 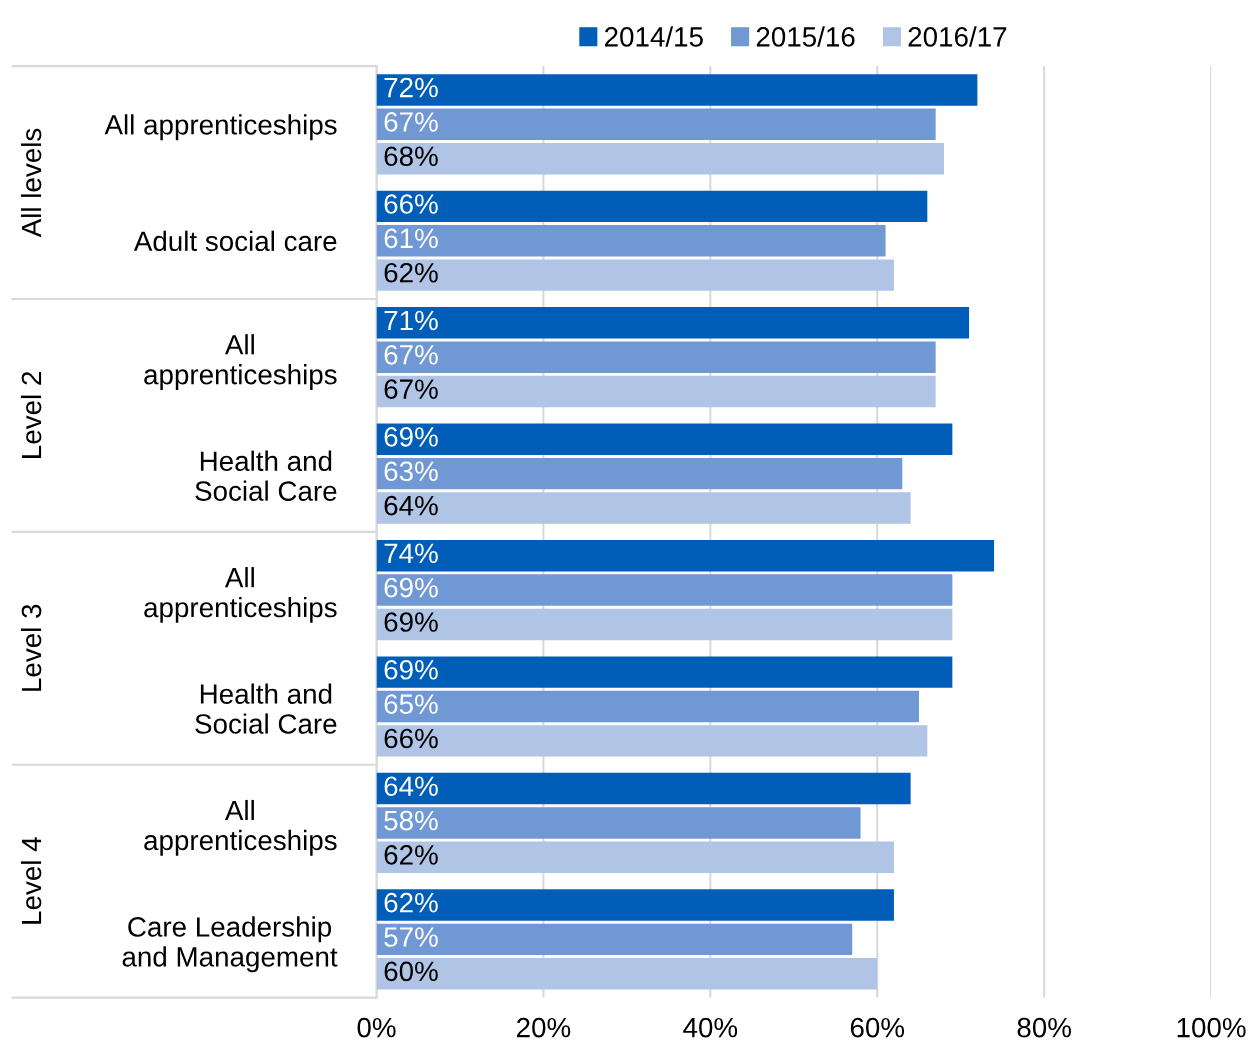 What do you see at coordinates (411, 471) in the screenshot?
I see `data-label: 63%` at bounding box center [411, 471].